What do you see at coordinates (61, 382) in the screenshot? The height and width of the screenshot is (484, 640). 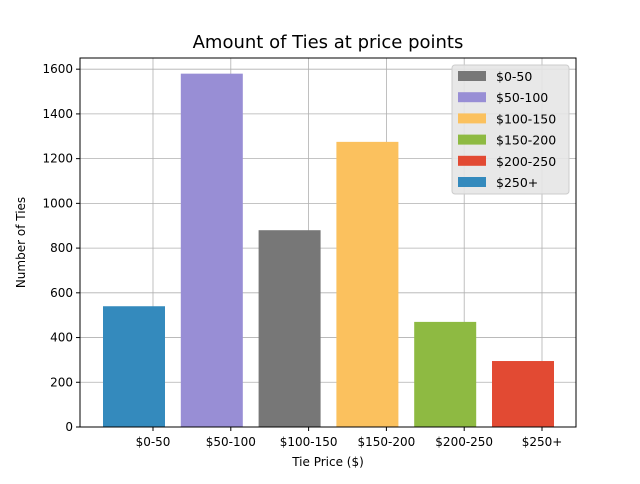 I see `y-tick-label: 200` at bounding box center [61, 382].